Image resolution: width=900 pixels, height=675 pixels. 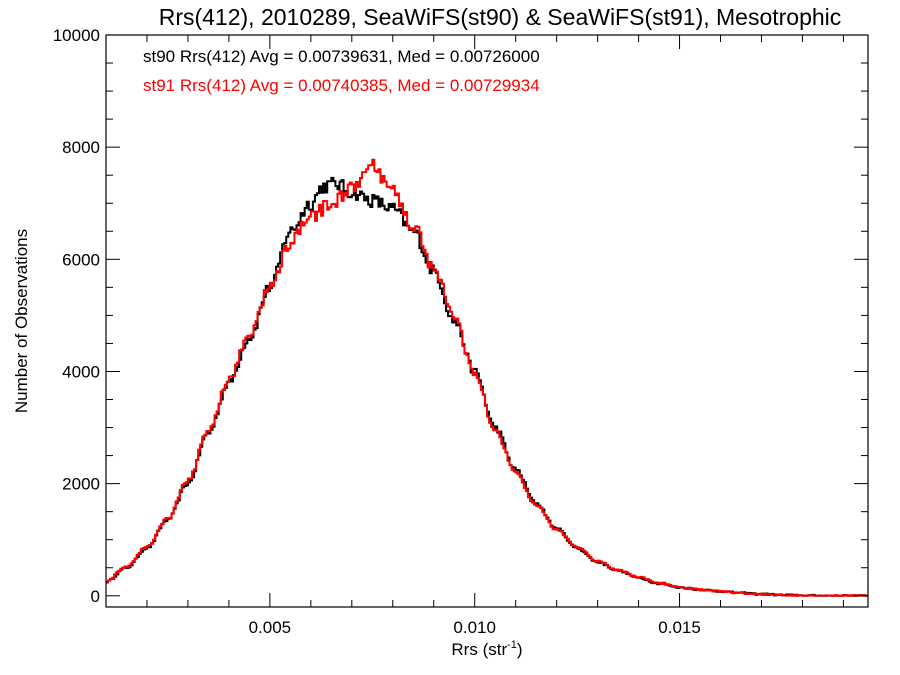 What do you see at coordinates (270, 627) in the screenshot?
I see `x-tick-label: 0.005` at bounding box center [270, 627].